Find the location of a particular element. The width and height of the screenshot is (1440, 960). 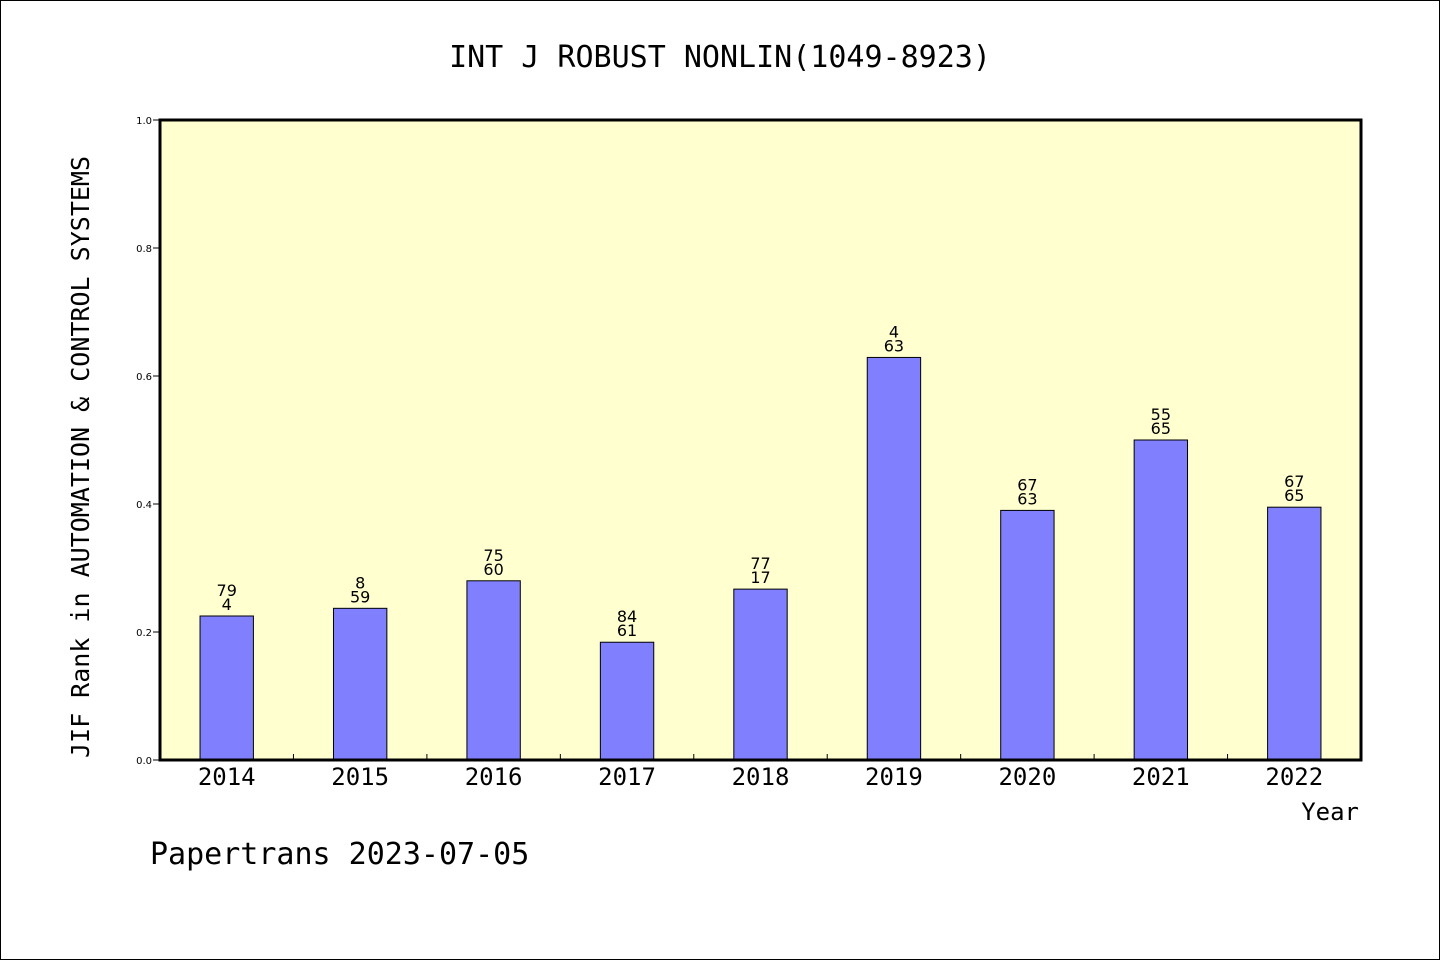

y-tick-label: 1.0 is located at coordinates (144, 121).